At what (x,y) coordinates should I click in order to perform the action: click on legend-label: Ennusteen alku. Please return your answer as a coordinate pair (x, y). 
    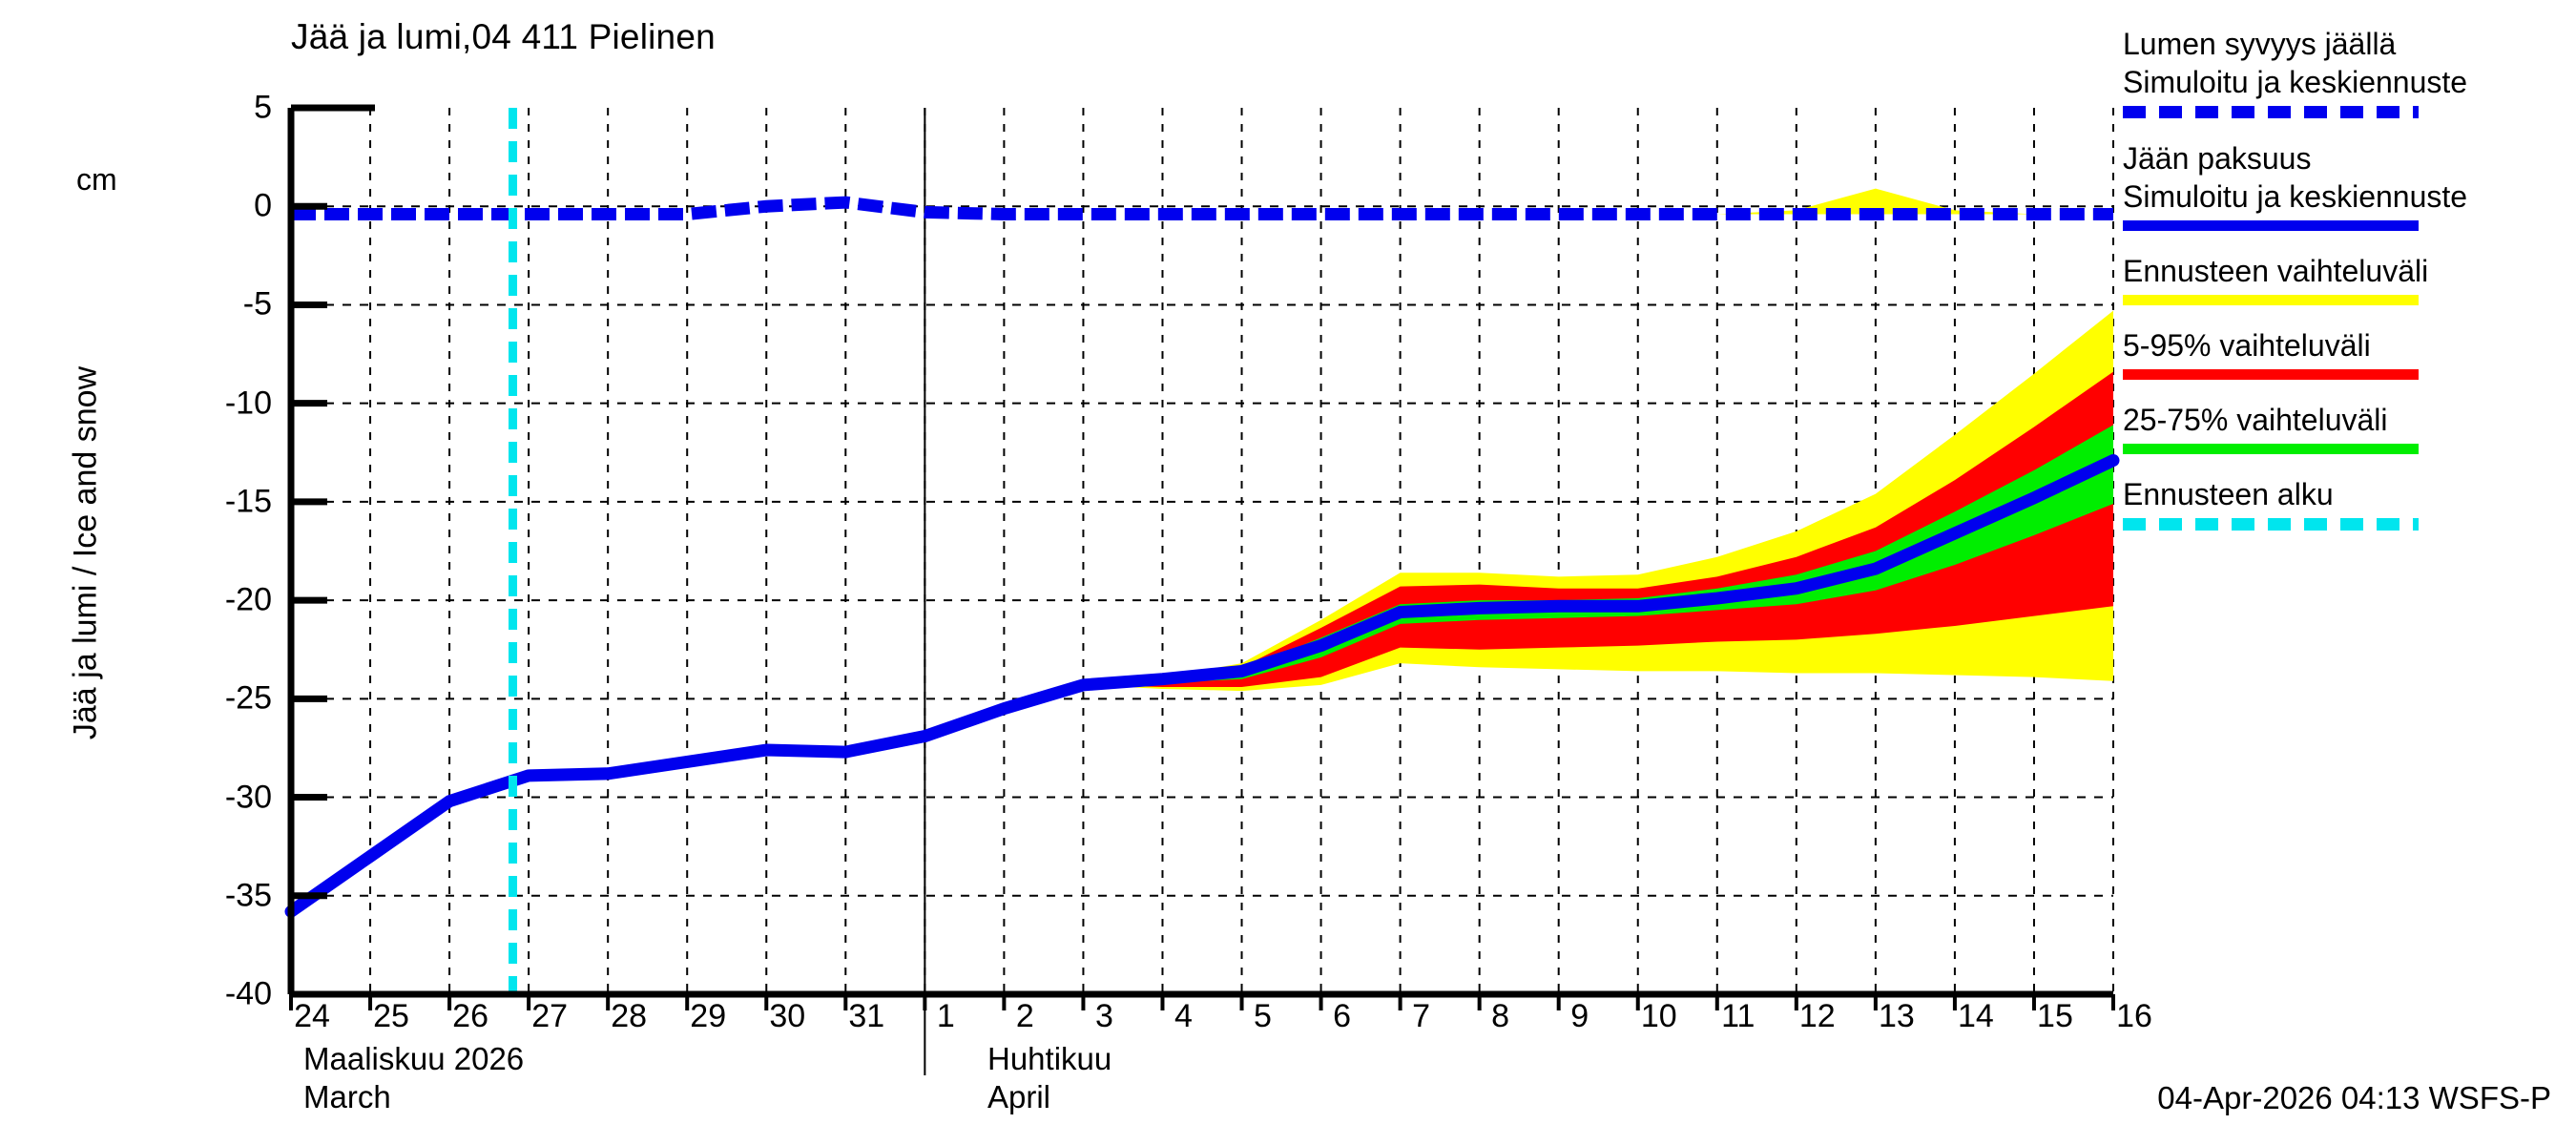
    Looking at the image, I should click on (2228, 494).